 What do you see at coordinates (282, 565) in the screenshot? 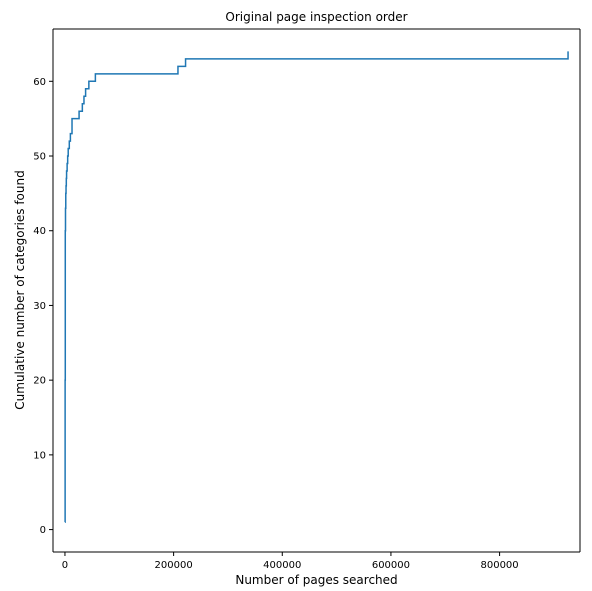
I see `x-tick-label: 400000` at bounding box center [282, 565].